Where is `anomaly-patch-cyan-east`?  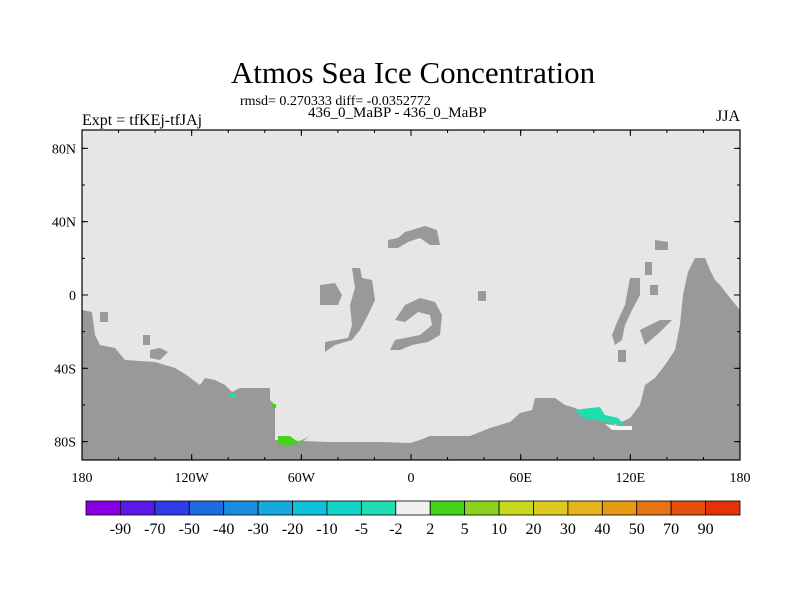 anomaly-patch-cyan-east is located at coordinates (600, 416).